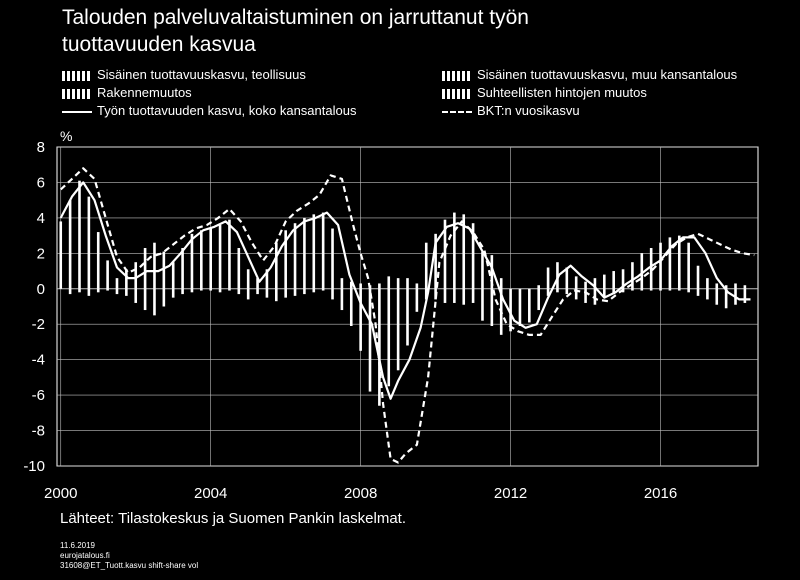 The image size is (800, 580). What do you see at coordinates (60, 493) in the screenshot?
I see `x-tick-label: 2000` at bounding box center [60, 493].